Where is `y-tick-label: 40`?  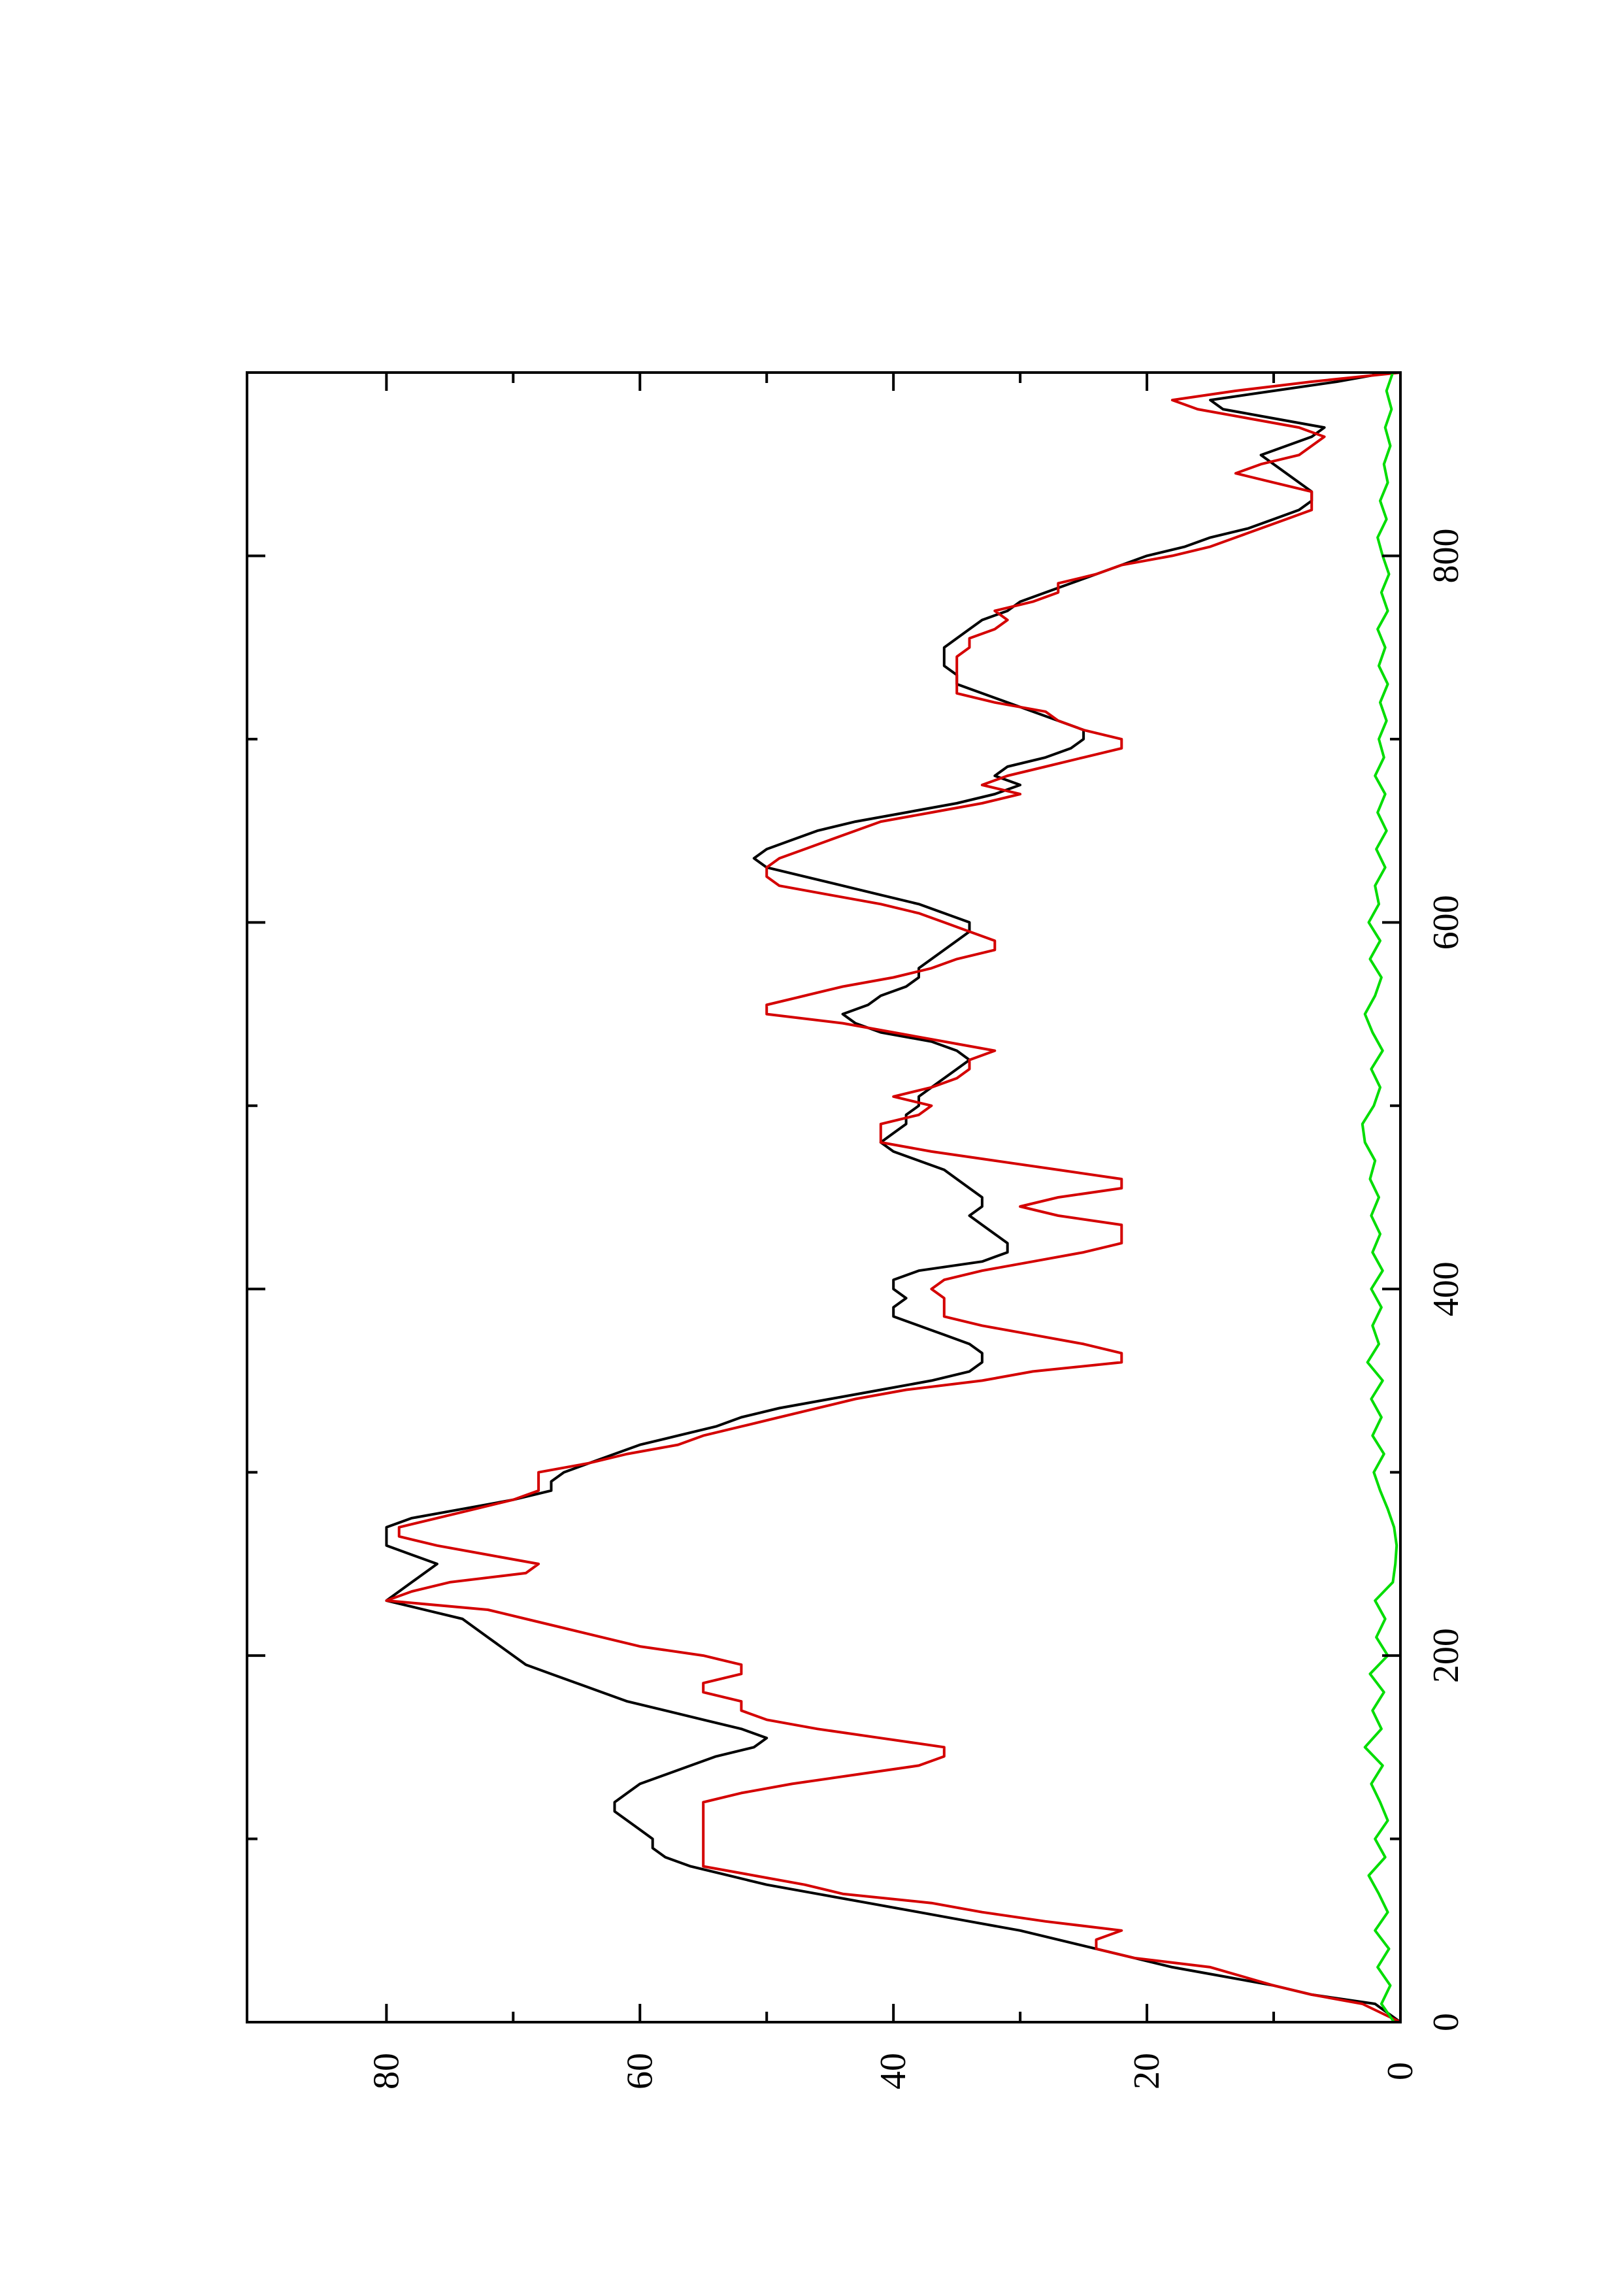
y-tick-label: 40 is located at coordinates (893, 2071).